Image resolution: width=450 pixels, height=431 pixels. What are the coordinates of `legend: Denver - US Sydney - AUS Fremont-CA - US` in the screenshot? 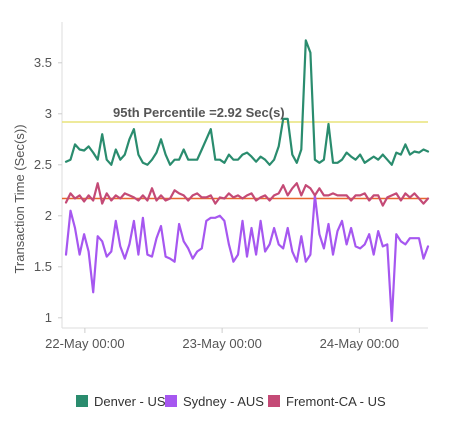 It's located at (231, 401).